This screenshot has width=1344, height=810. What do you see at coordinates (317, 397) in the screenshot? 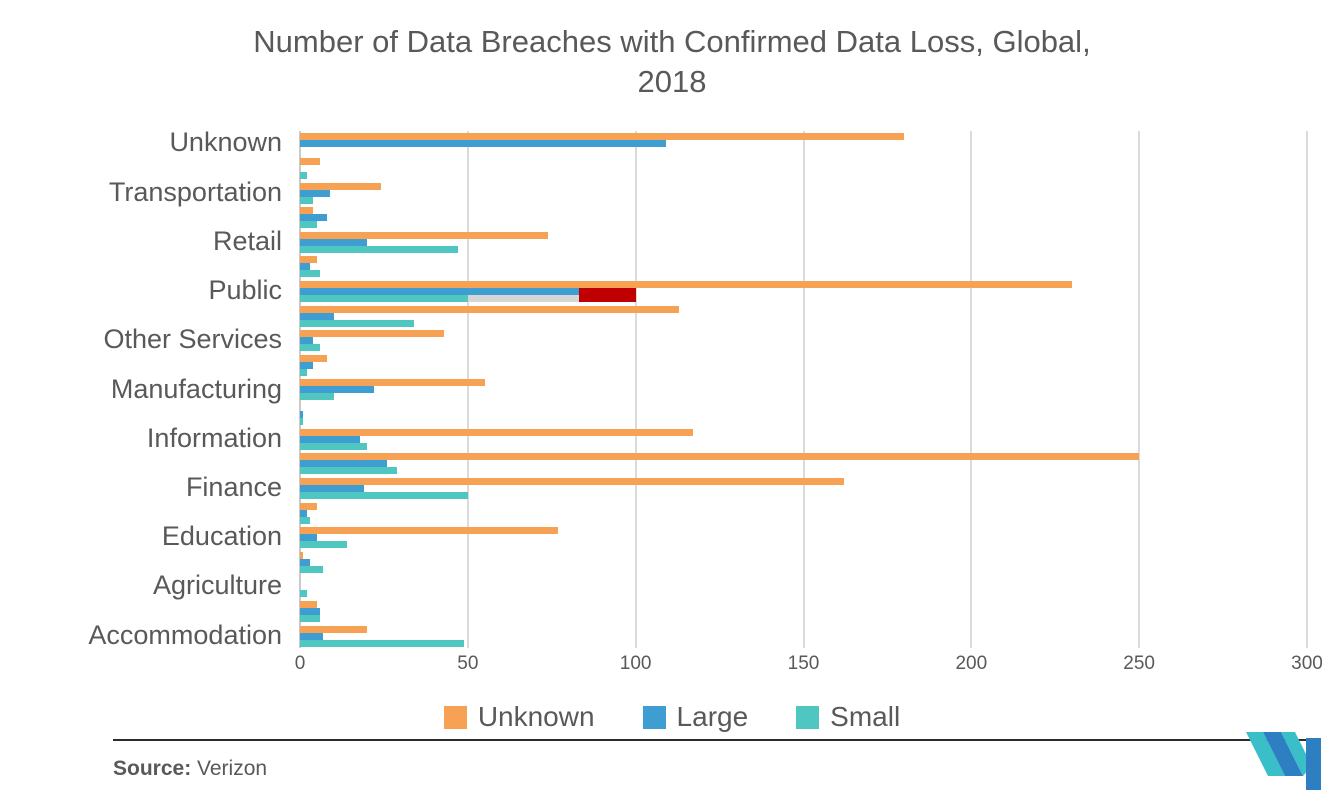
I see `bar-small-row10` at bounding box center [317, 397].